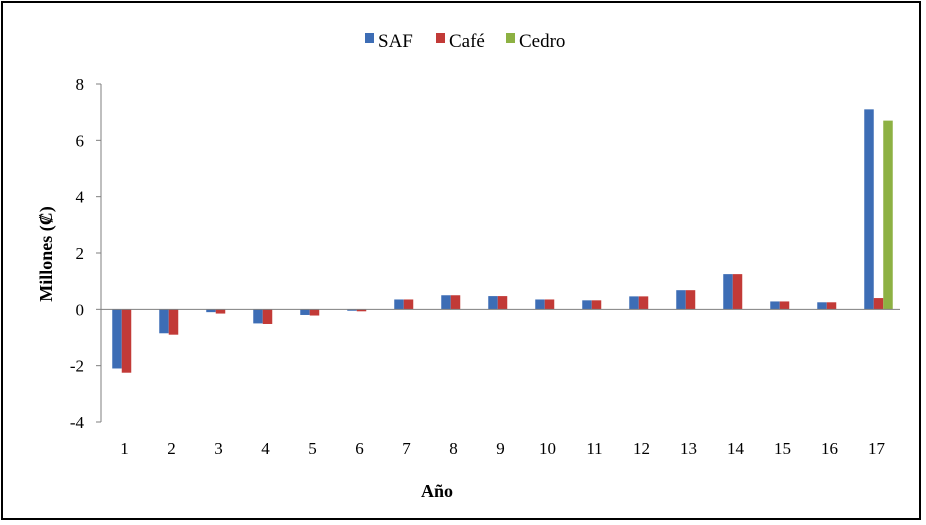 Image resolution: width=926 pixels, height=525 pixels. I want to click on y-axis-title: Millones (₡), so click(46, 253).